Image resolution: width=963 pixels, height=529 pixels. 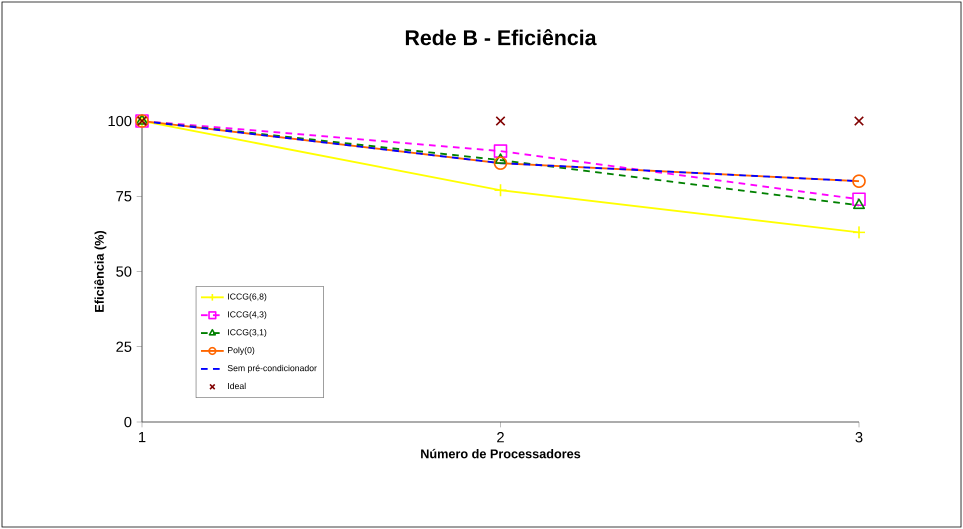 What do you see at coordinates (500, 437) in the screenshot?
I see `x-tick-label: 2` at bounding box center [500, 437].